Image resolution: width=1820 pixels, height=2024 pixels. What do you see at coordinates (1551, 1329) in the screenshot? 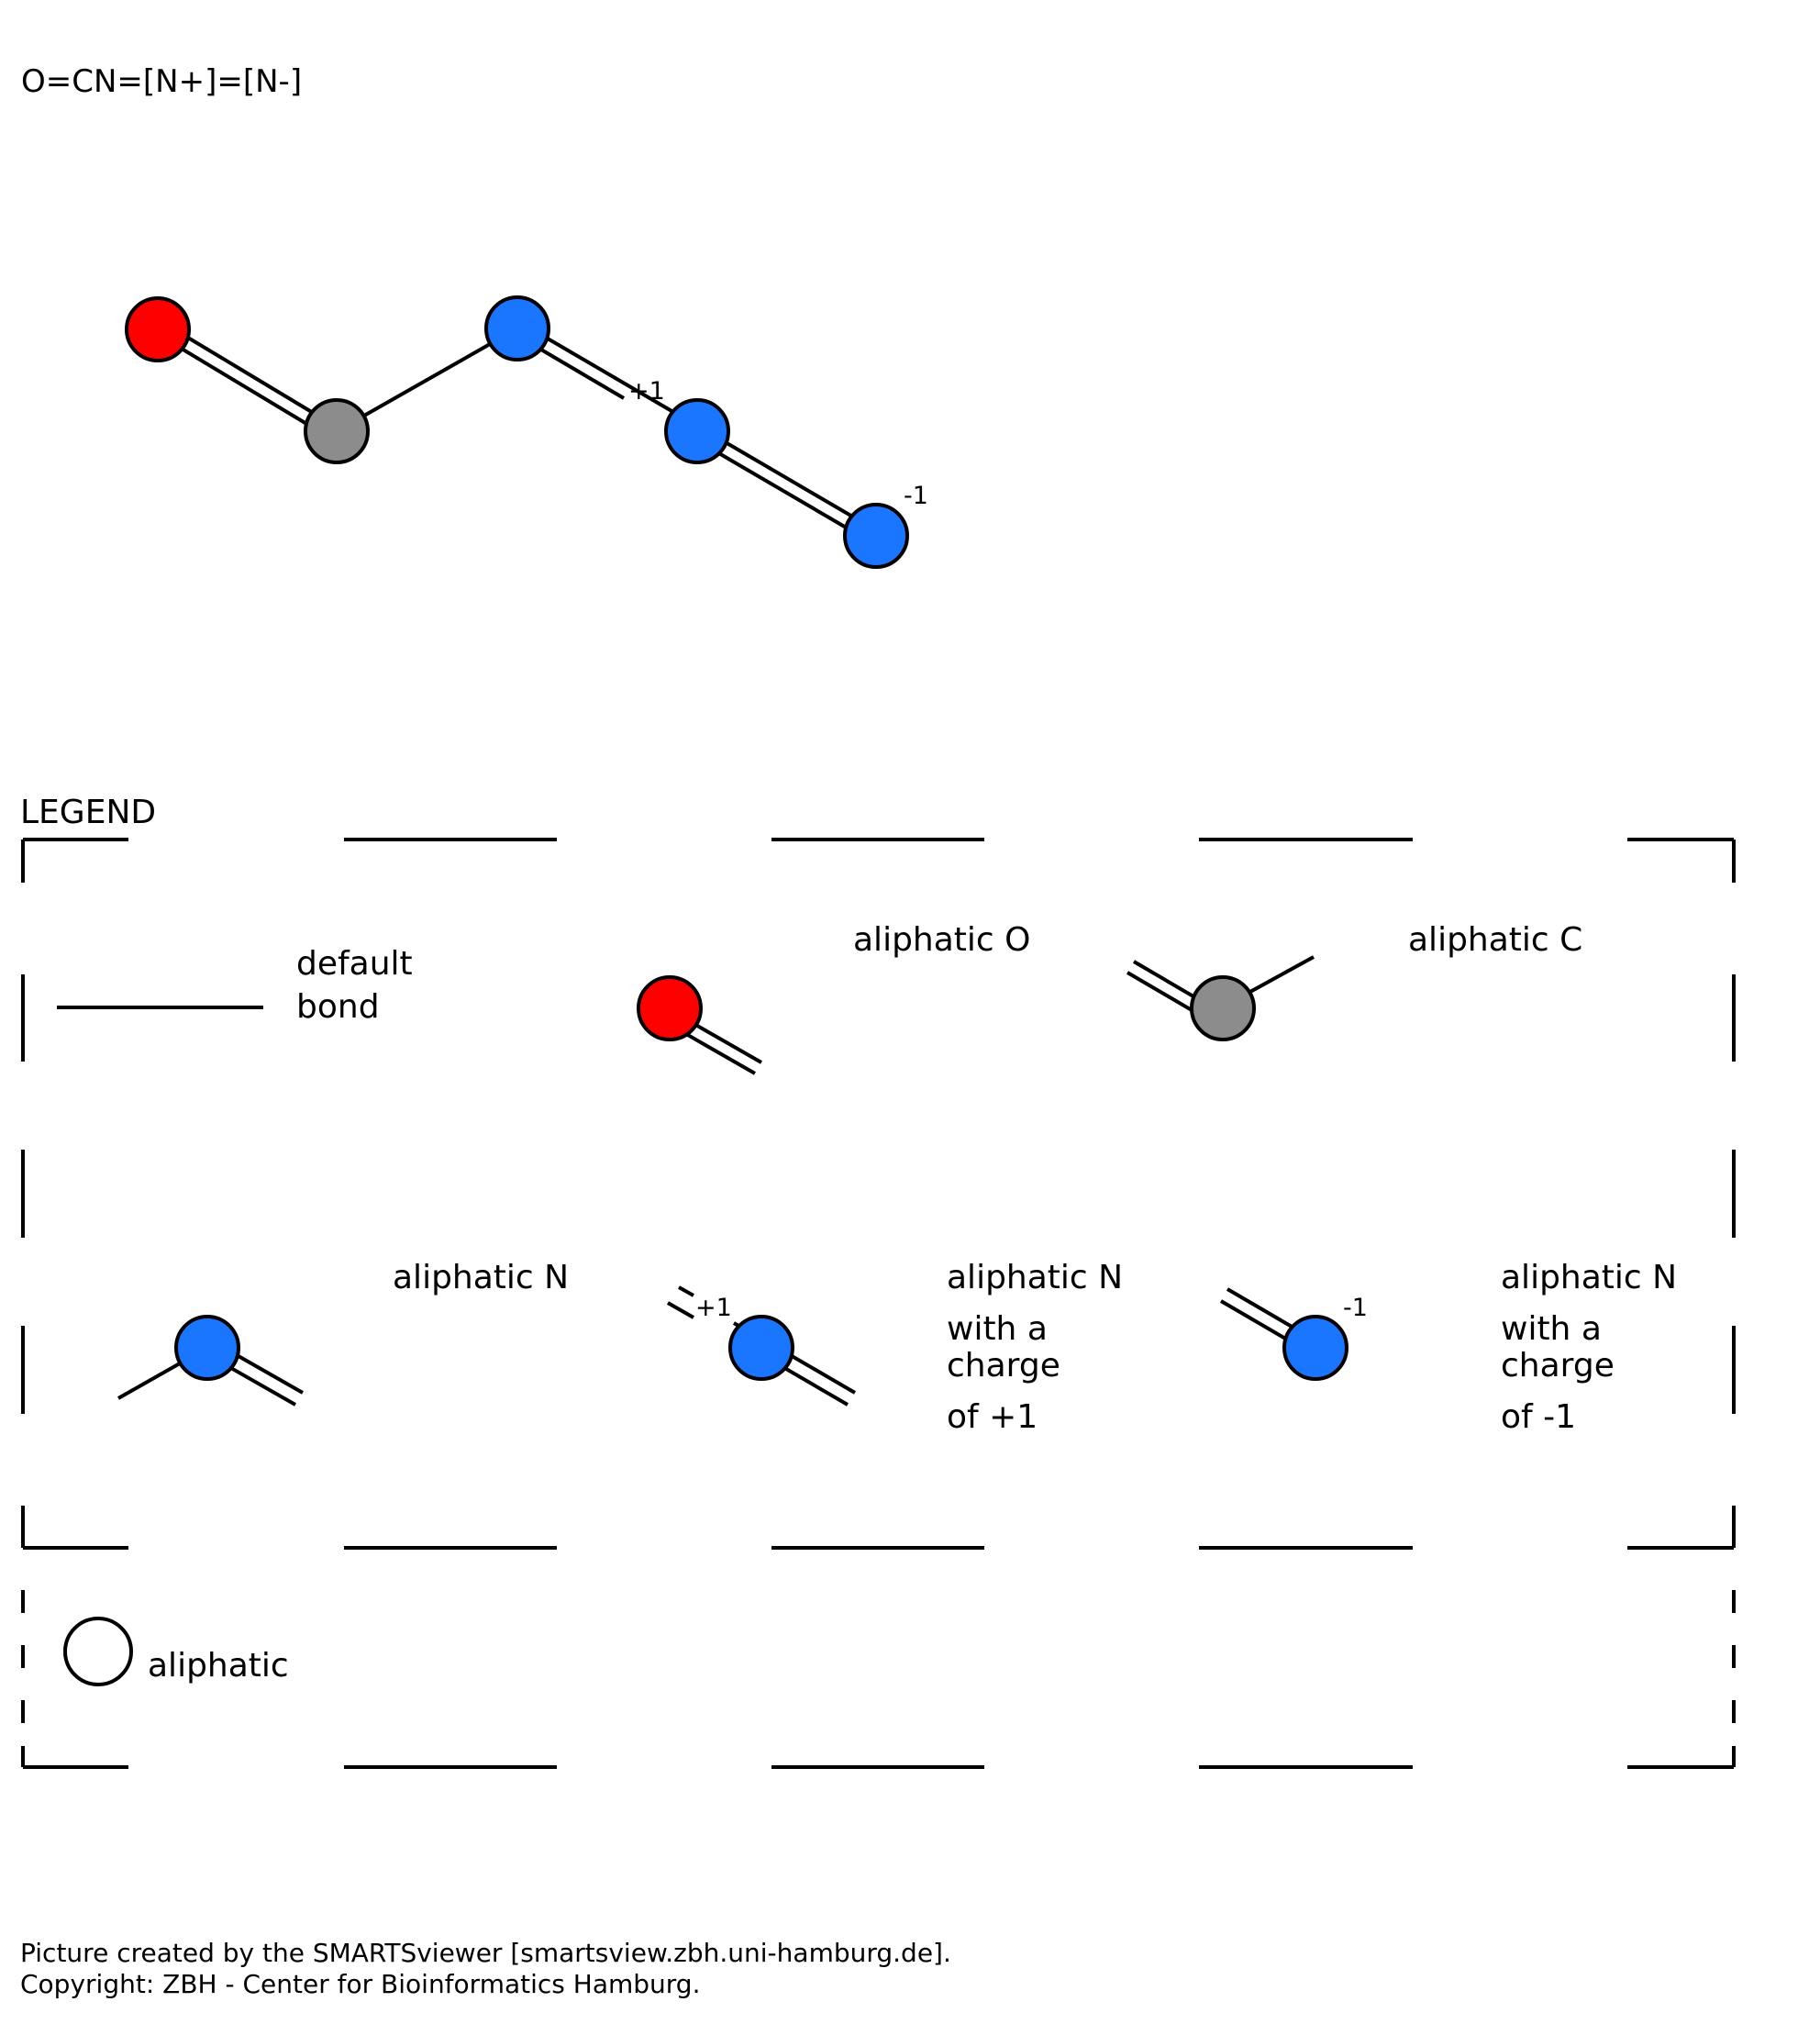
I see `legend-n-minus-label-line2: with a` at bounding box center [1551, 1329].